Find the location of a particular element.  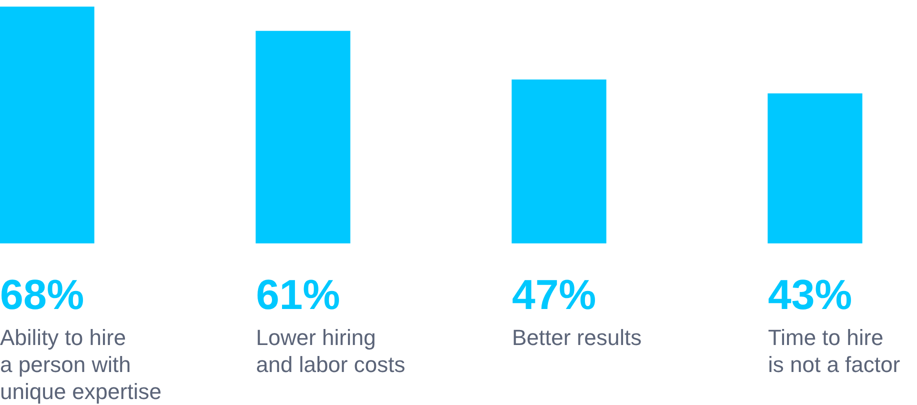

data-label: 61% is located at coordinates (298, 294).